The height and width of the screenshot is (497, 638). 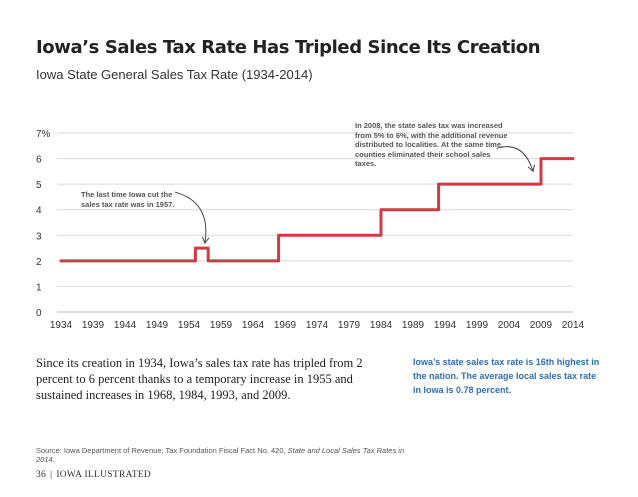 I want to click on x-tick-label: 1949, so click(x=157, y=325).